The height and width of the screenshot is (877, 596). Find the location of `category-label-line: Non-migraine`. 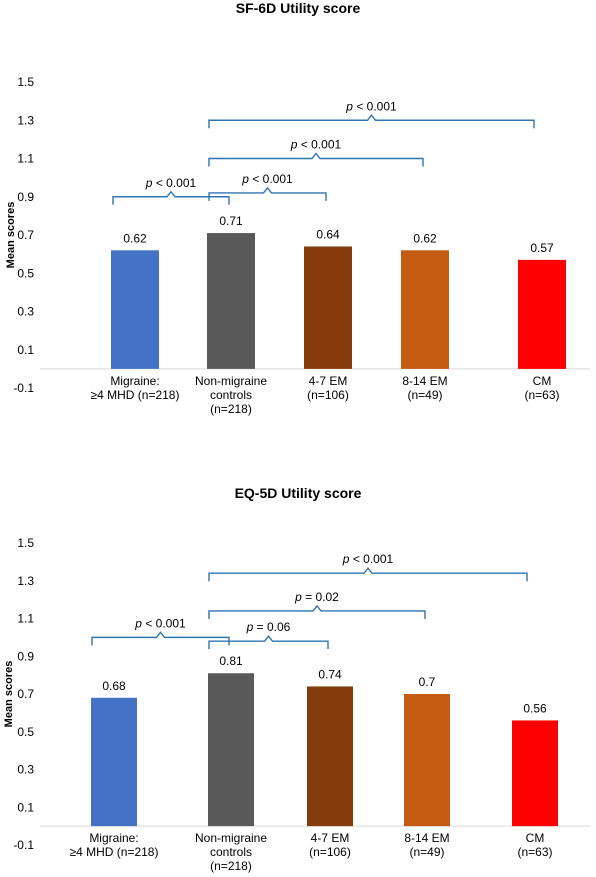

category-label-line: Non-migraine is located at coordinates (231, 838).